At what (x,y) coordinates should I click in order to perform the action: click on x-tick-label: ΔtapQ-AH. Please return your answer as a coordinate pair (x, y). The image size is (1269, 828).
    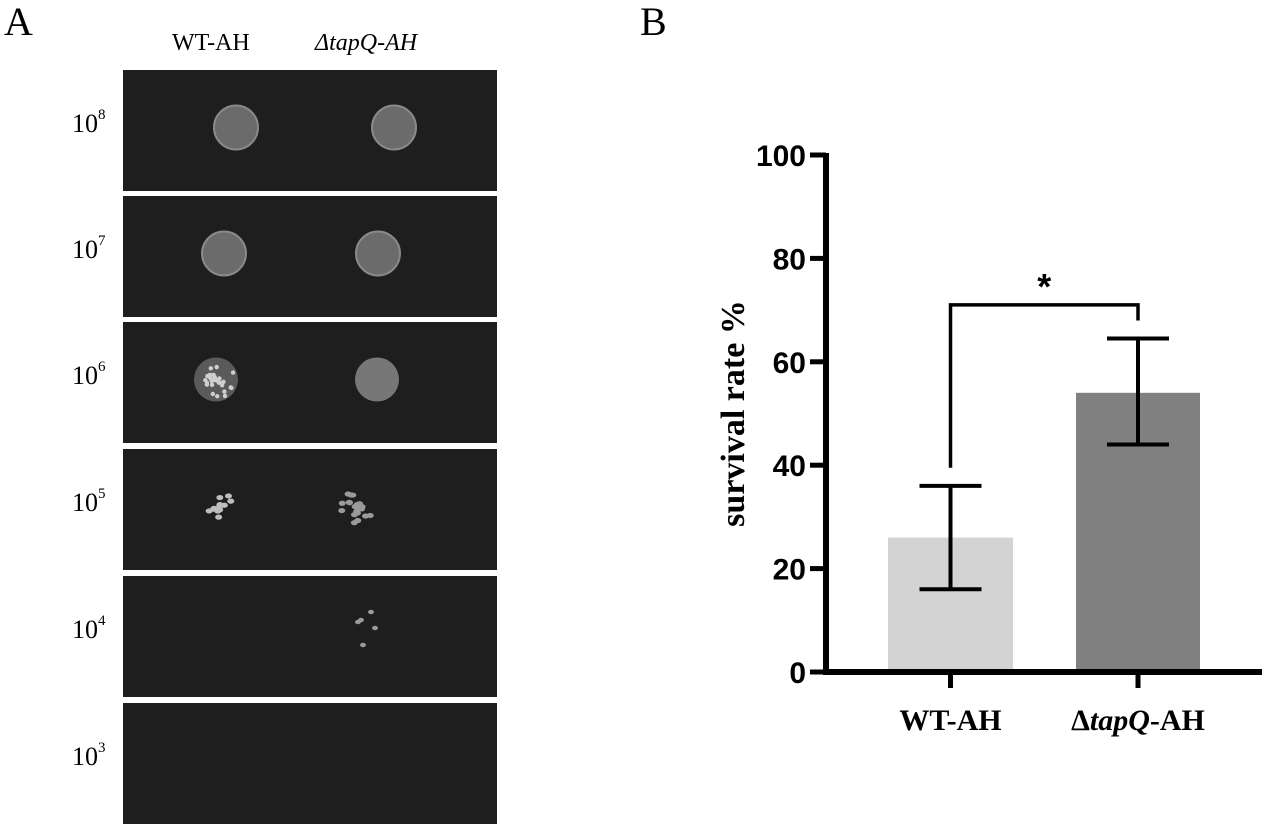
    Looking at the image, I should click on (1138, 720).